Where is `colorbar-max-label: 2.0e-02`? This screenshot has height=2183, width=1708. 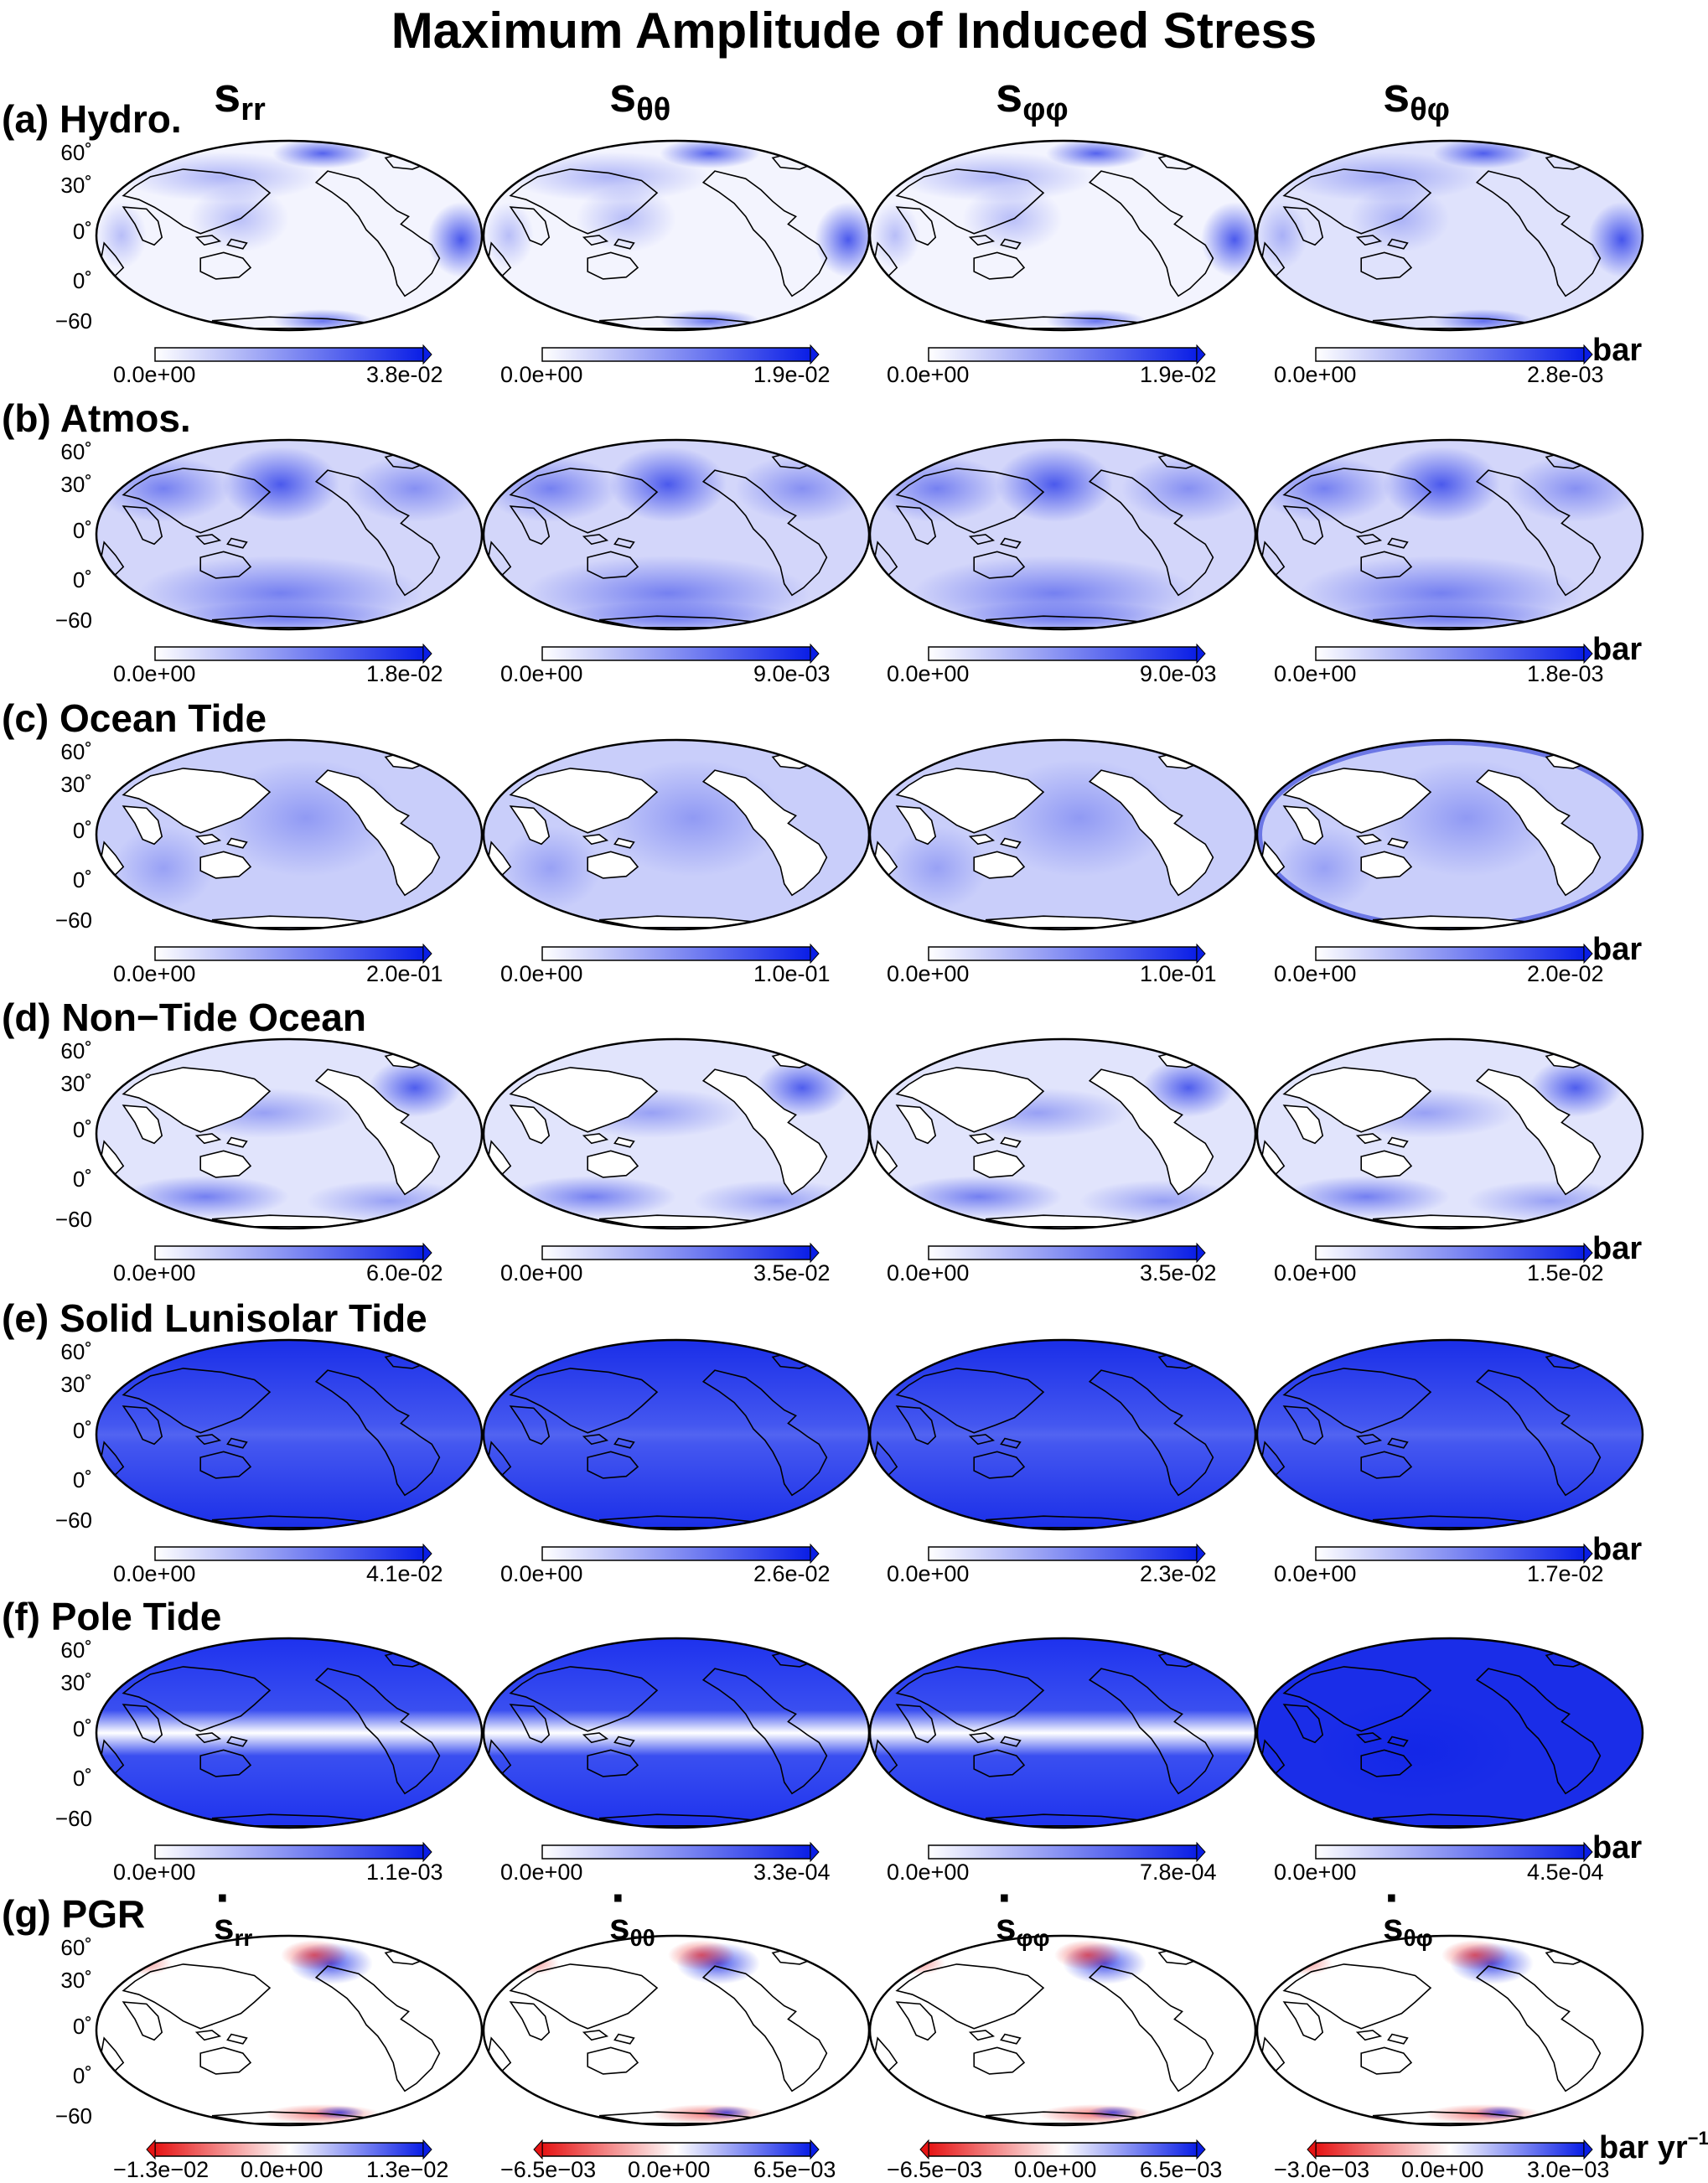
colorbar-max-label: 2.0e-02 is located at coordinates (1565, 973).